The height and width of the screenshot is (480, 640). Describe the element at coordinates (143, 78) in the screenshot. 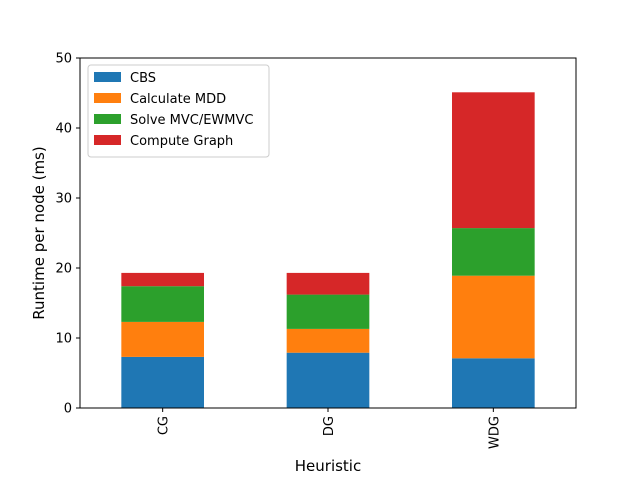

I see `legend-entry-label: CBS` at that location.